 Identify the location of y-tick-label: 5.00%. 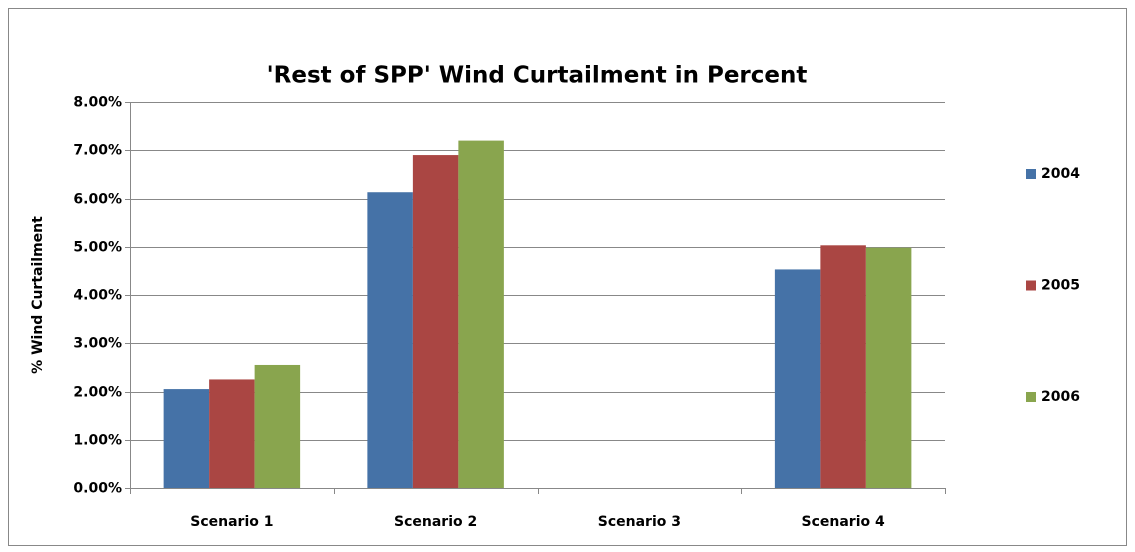
(97, 248).